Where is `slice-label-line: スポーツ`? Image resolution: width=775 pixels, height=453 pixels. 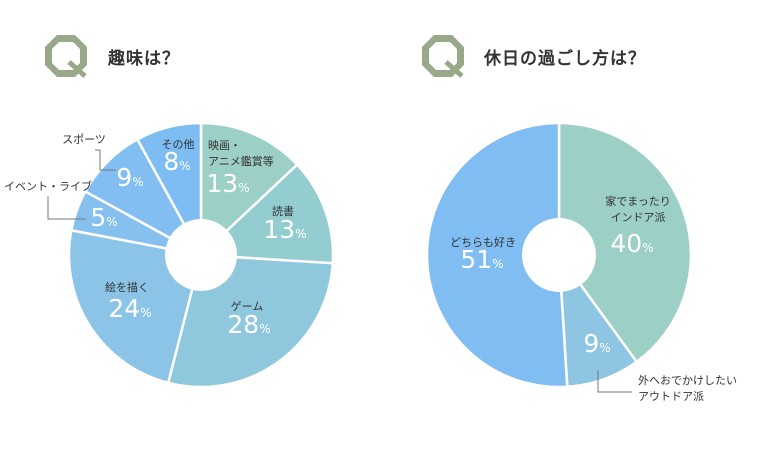
slice-label-line: スポーツ is located at coordinates (84, 139).